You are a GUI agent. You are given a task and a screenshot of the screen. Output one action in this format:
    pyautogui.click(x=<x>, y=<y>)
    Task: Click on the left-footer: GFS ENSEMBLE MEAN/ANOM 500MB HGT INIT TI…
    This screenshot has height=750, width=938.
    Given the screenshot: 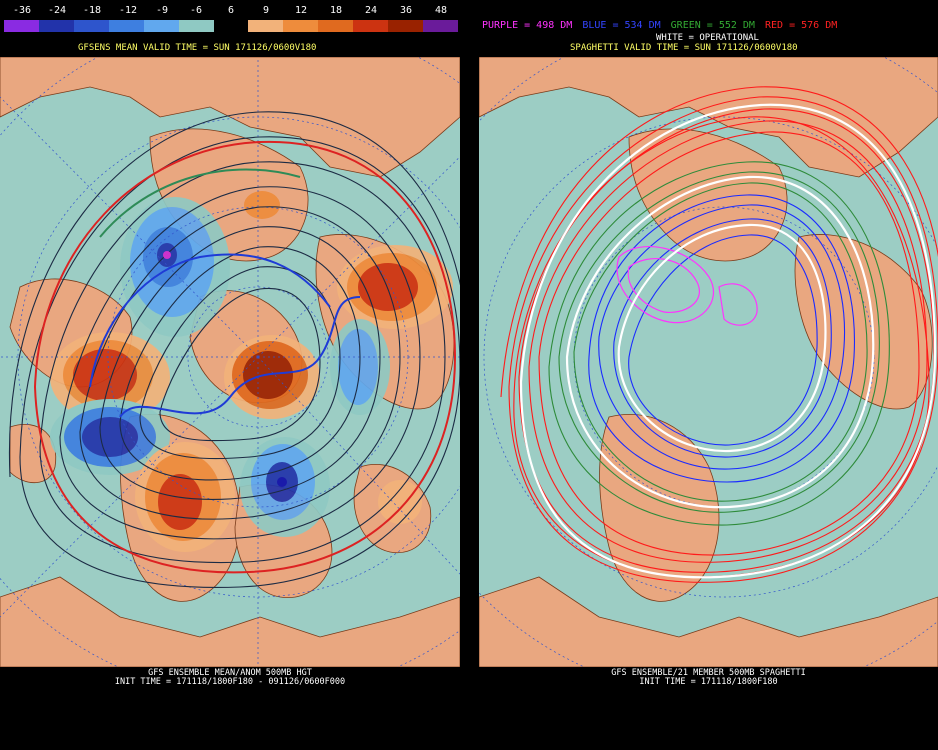 What is the action you would take?
    pyautogui.click(x=230, y=678)
    